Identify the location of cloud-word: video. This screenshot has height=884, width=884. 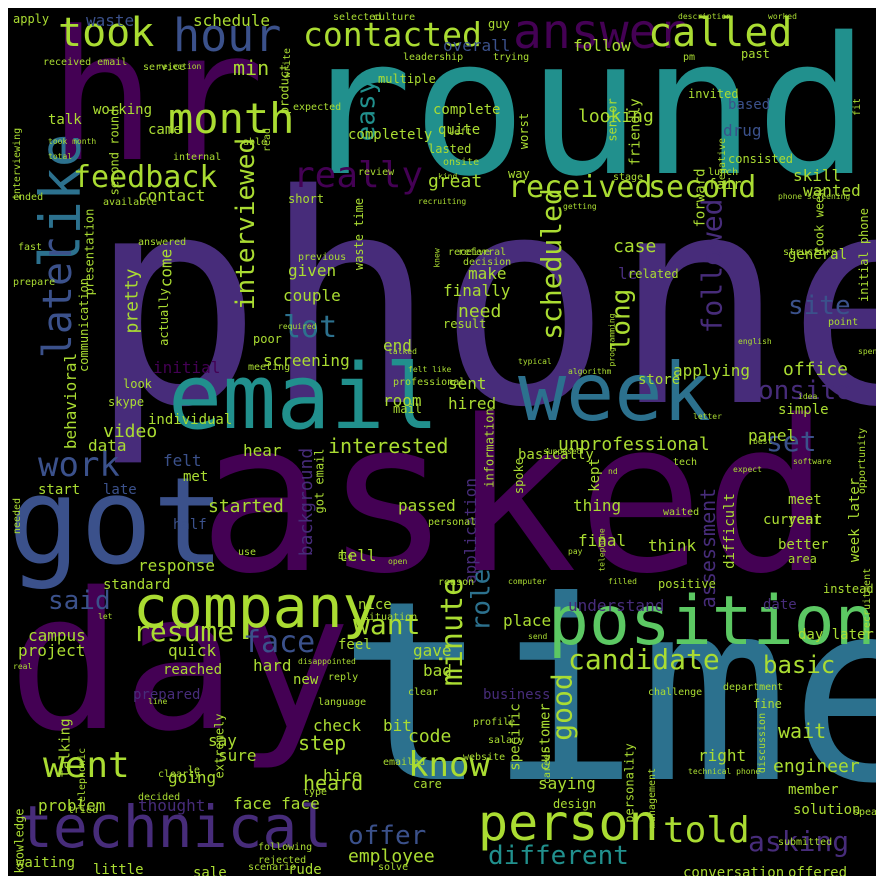
(130, 431).